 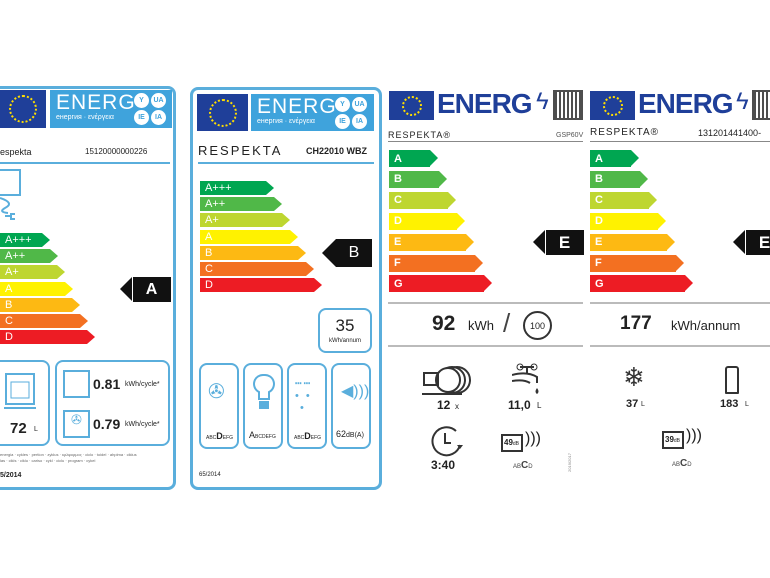 What do you see at coordinates (76, 384) in the screenshot?
I see `conventional-icon` at bounding box center [76, 384].